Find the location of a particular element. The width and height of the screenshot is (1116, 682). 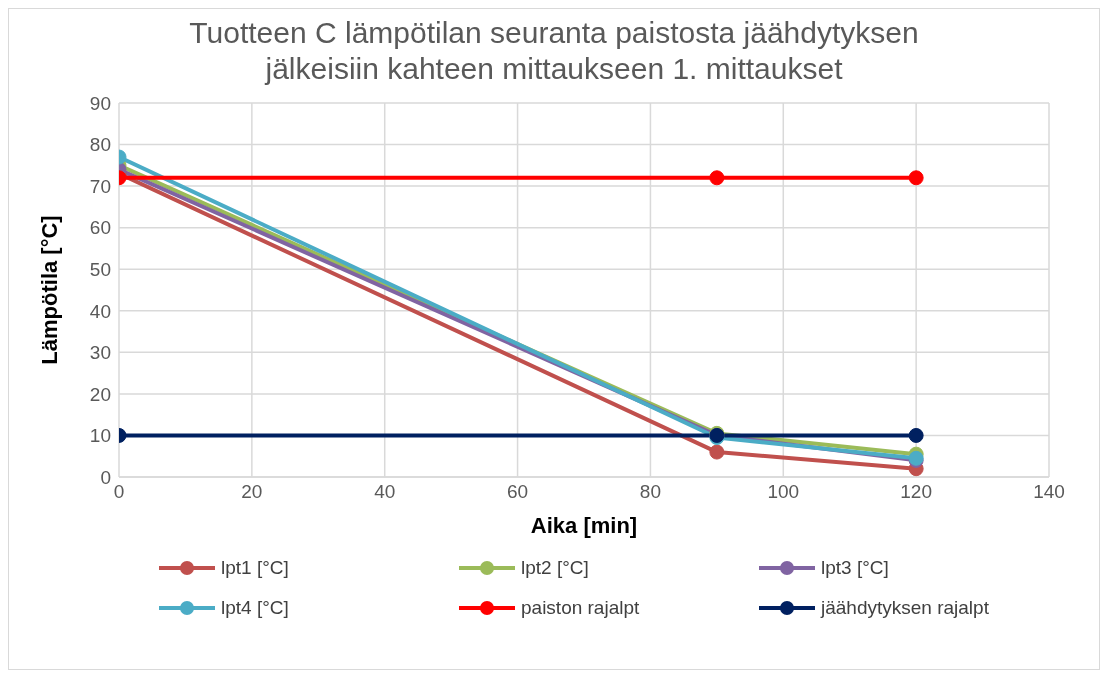

legend-label: lpt4 [°C] is located at coordinates (255, 608).